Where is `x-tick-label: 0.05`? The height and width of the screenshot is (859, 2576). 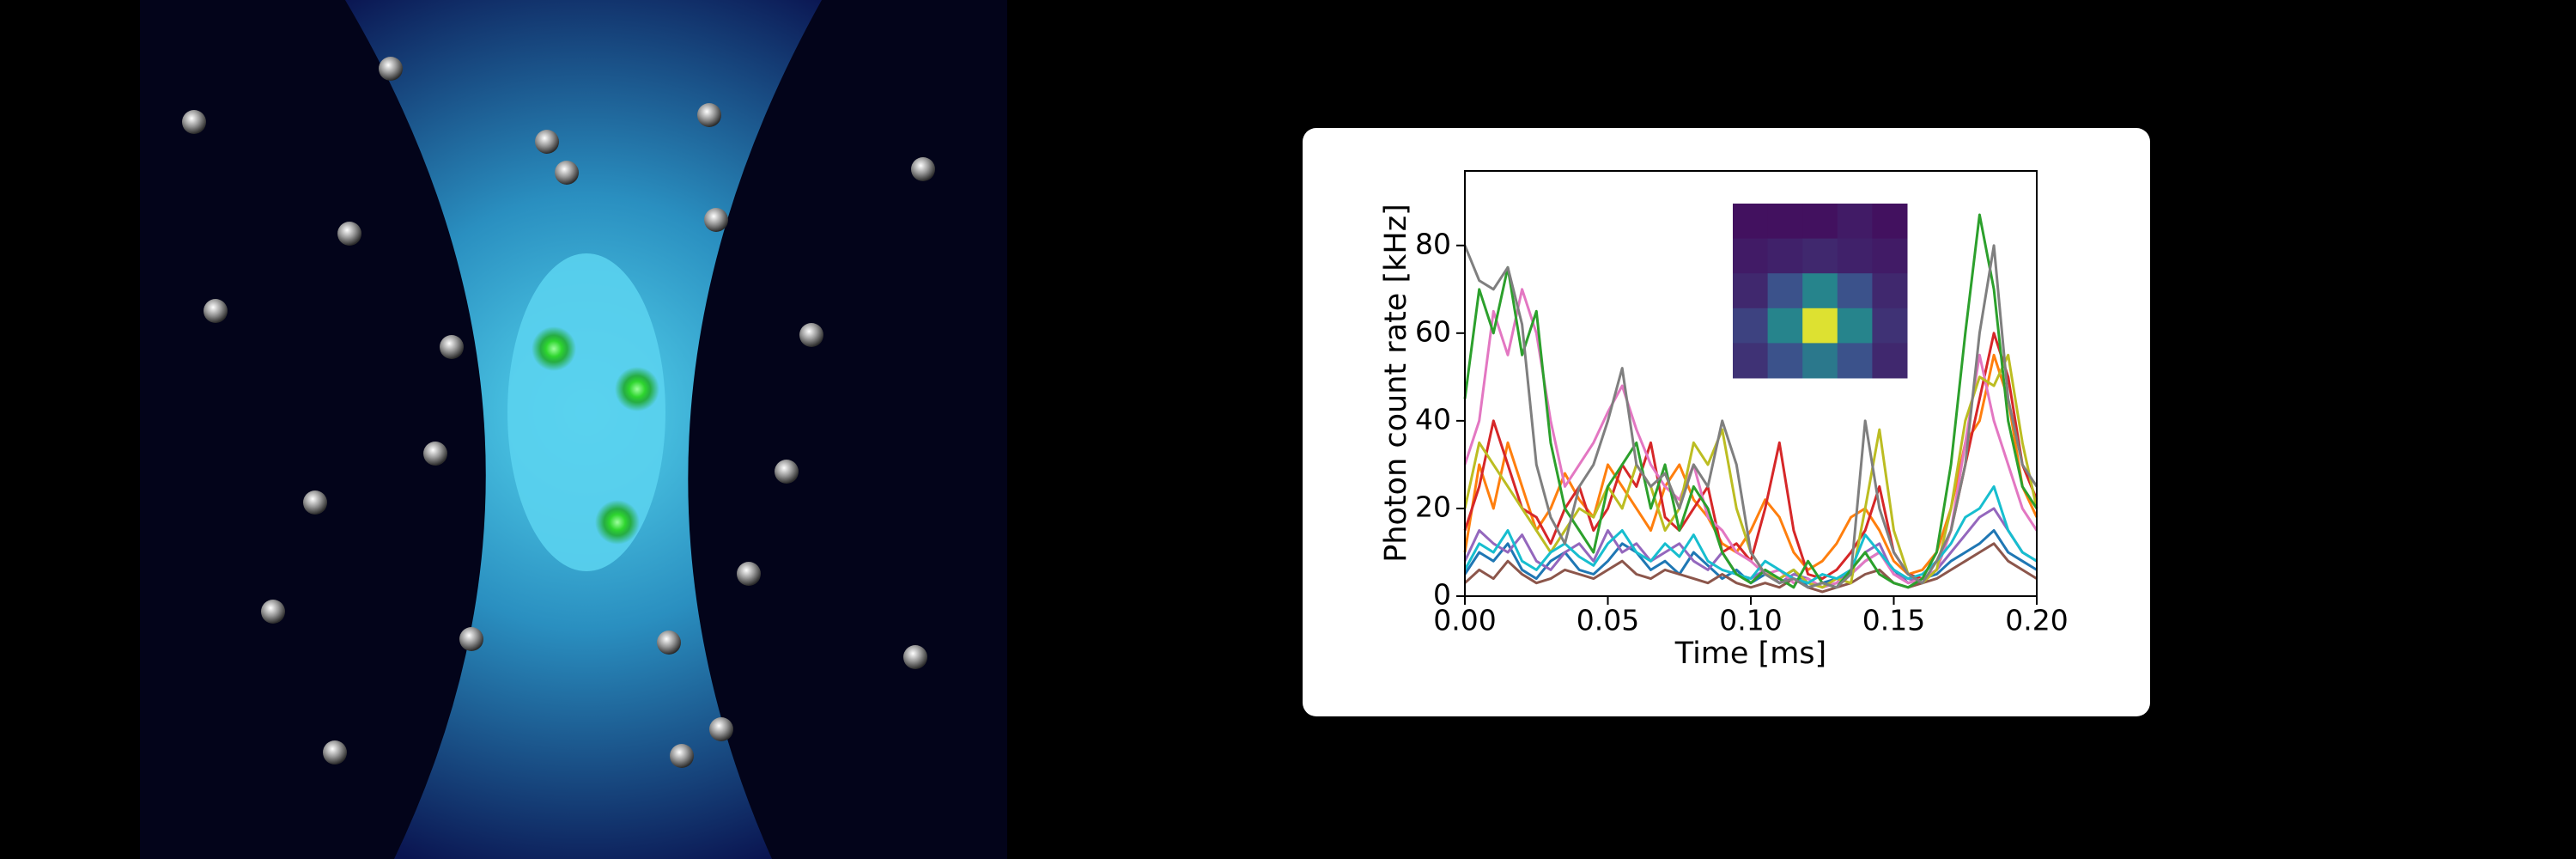
x-tick-label: 0.05 is located at coordinates (1608, 620).